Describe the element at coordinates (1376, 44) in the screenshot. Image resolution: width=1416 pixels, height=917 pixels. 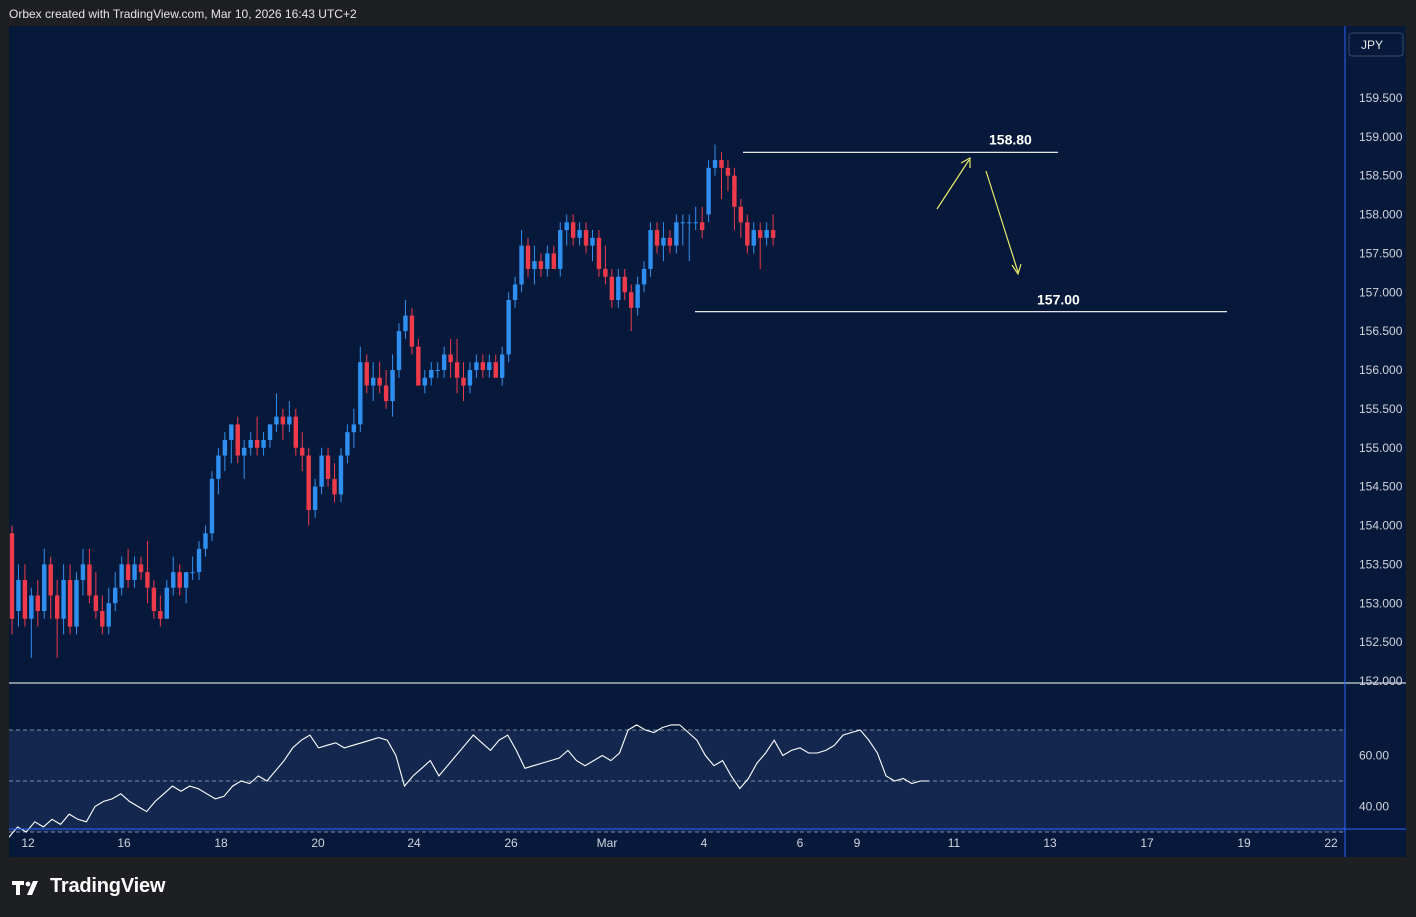
I see `currency-badge` at that location.